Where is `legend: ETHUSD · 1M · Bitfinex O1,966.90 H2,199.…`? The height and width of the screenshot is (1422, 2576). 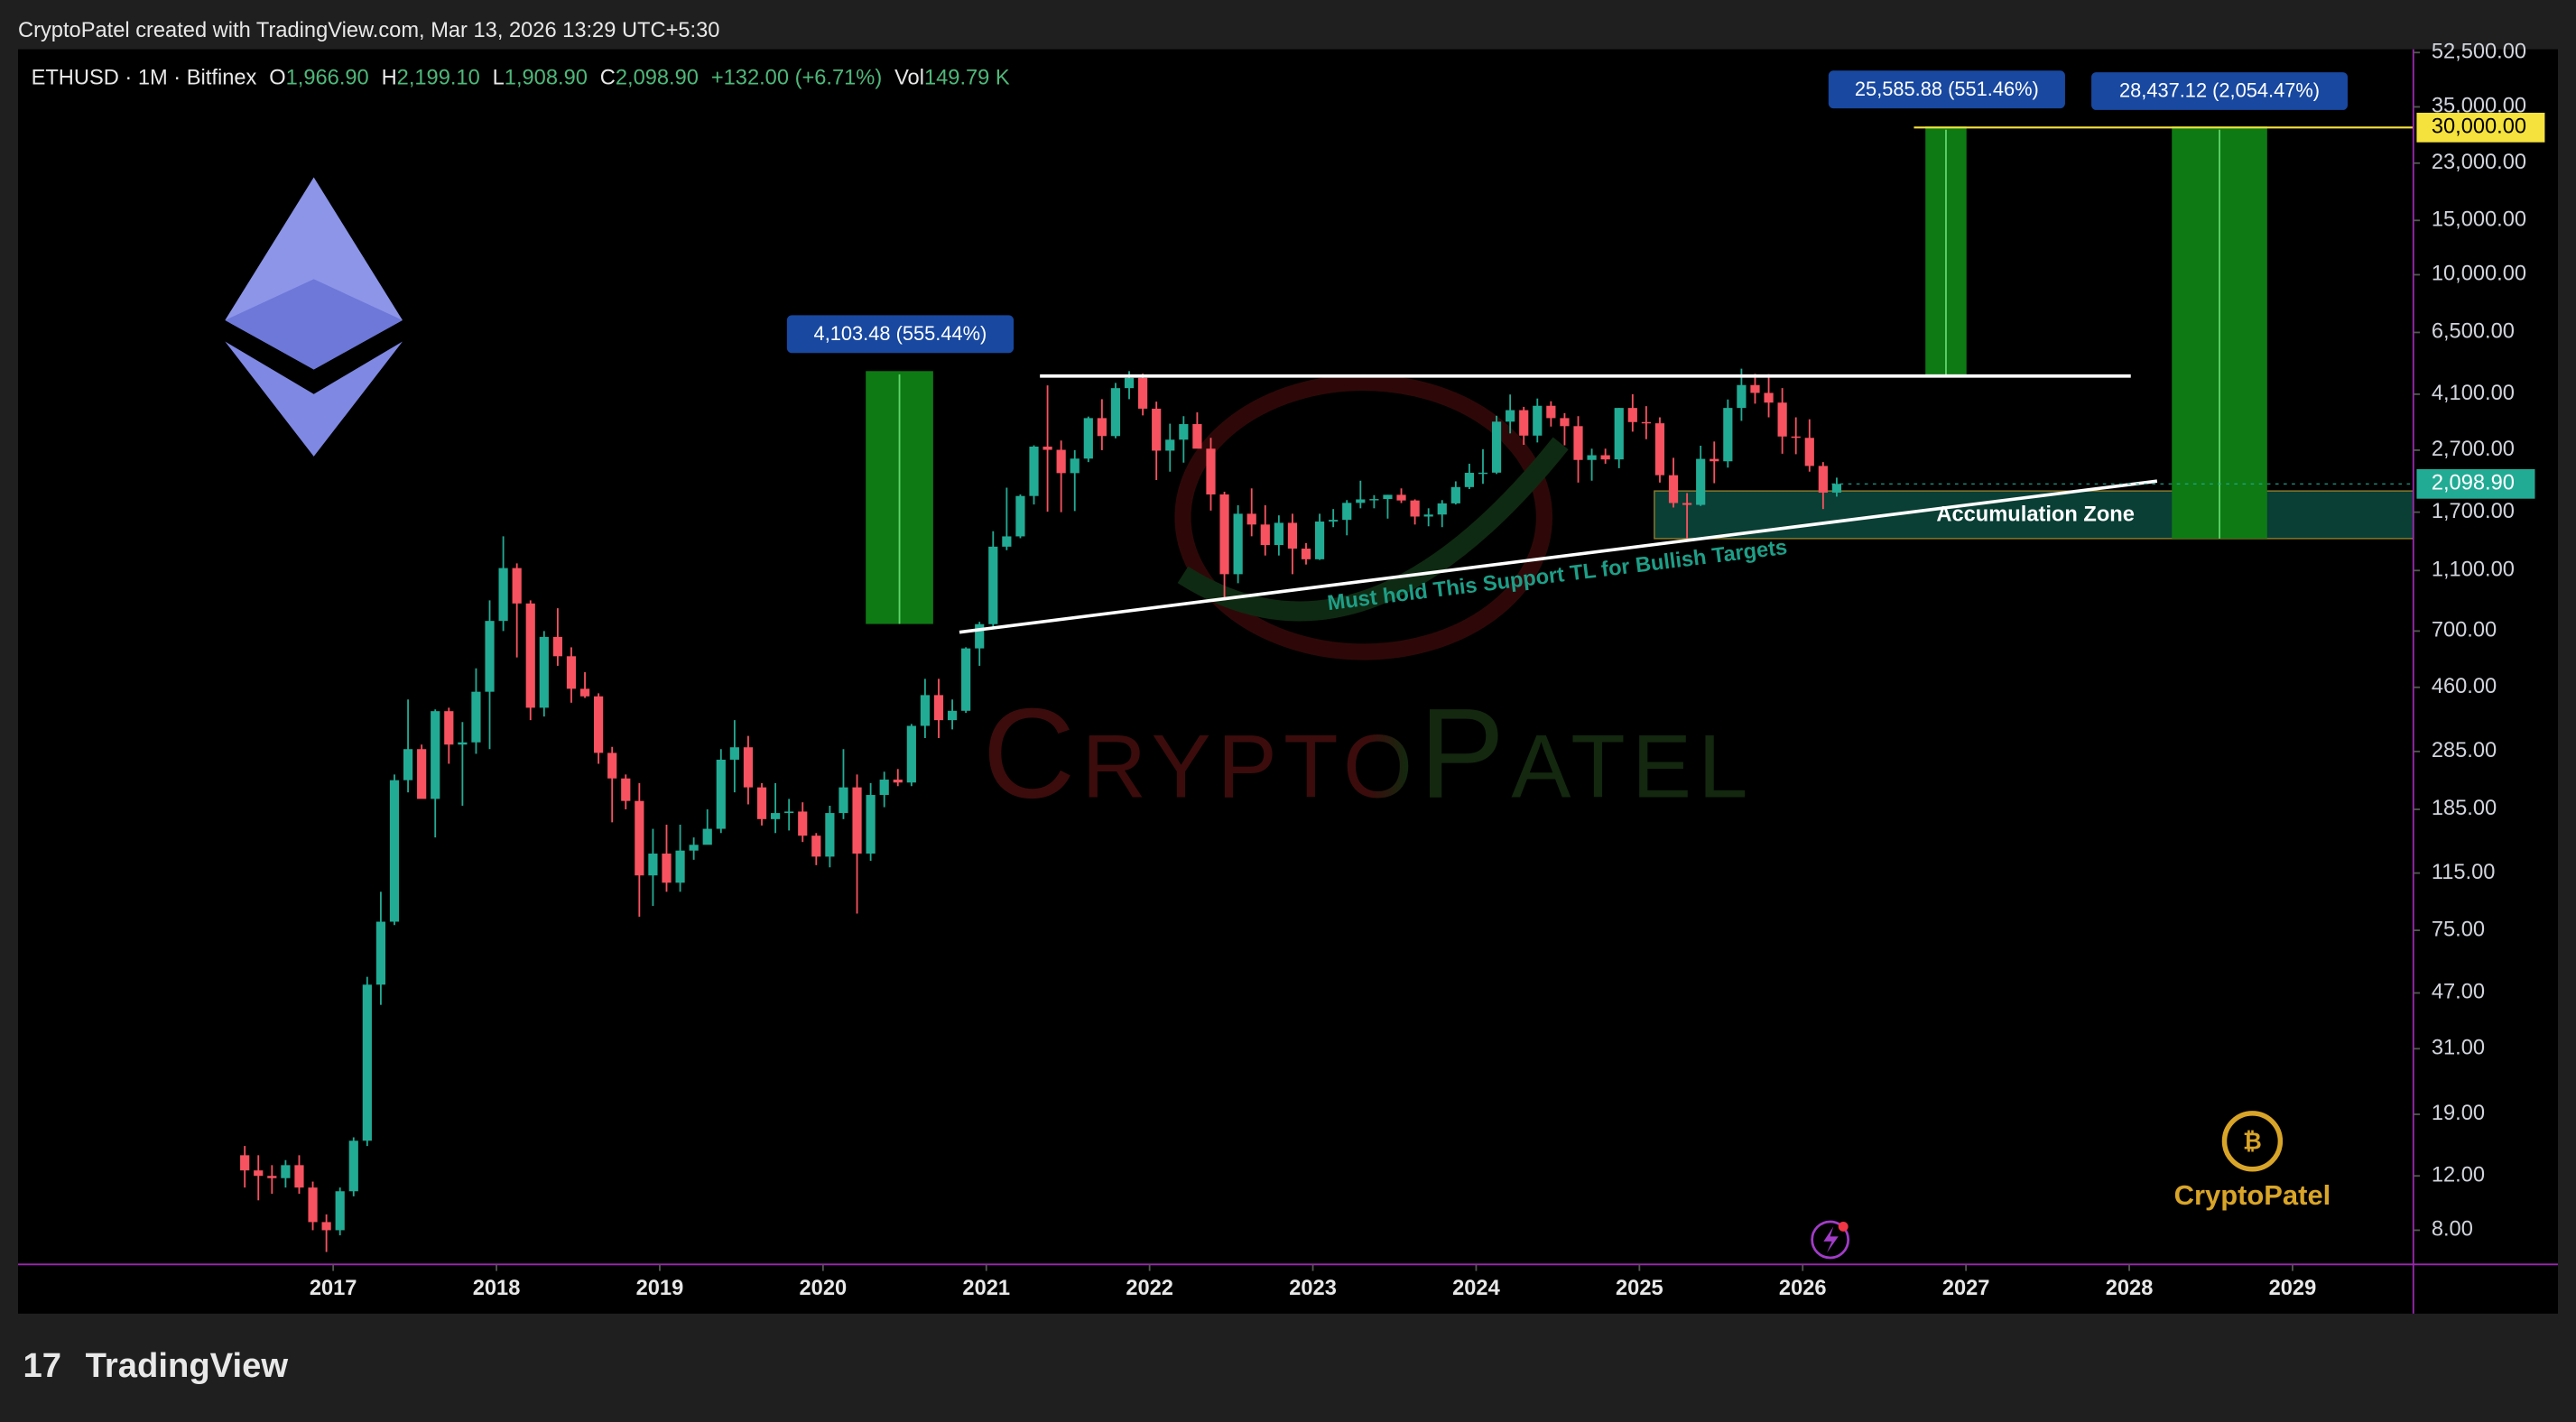
legend: ETHUSD · 1M · Bitfinex O1,966.90 H2,199.… is located at coordinates (521, 78).